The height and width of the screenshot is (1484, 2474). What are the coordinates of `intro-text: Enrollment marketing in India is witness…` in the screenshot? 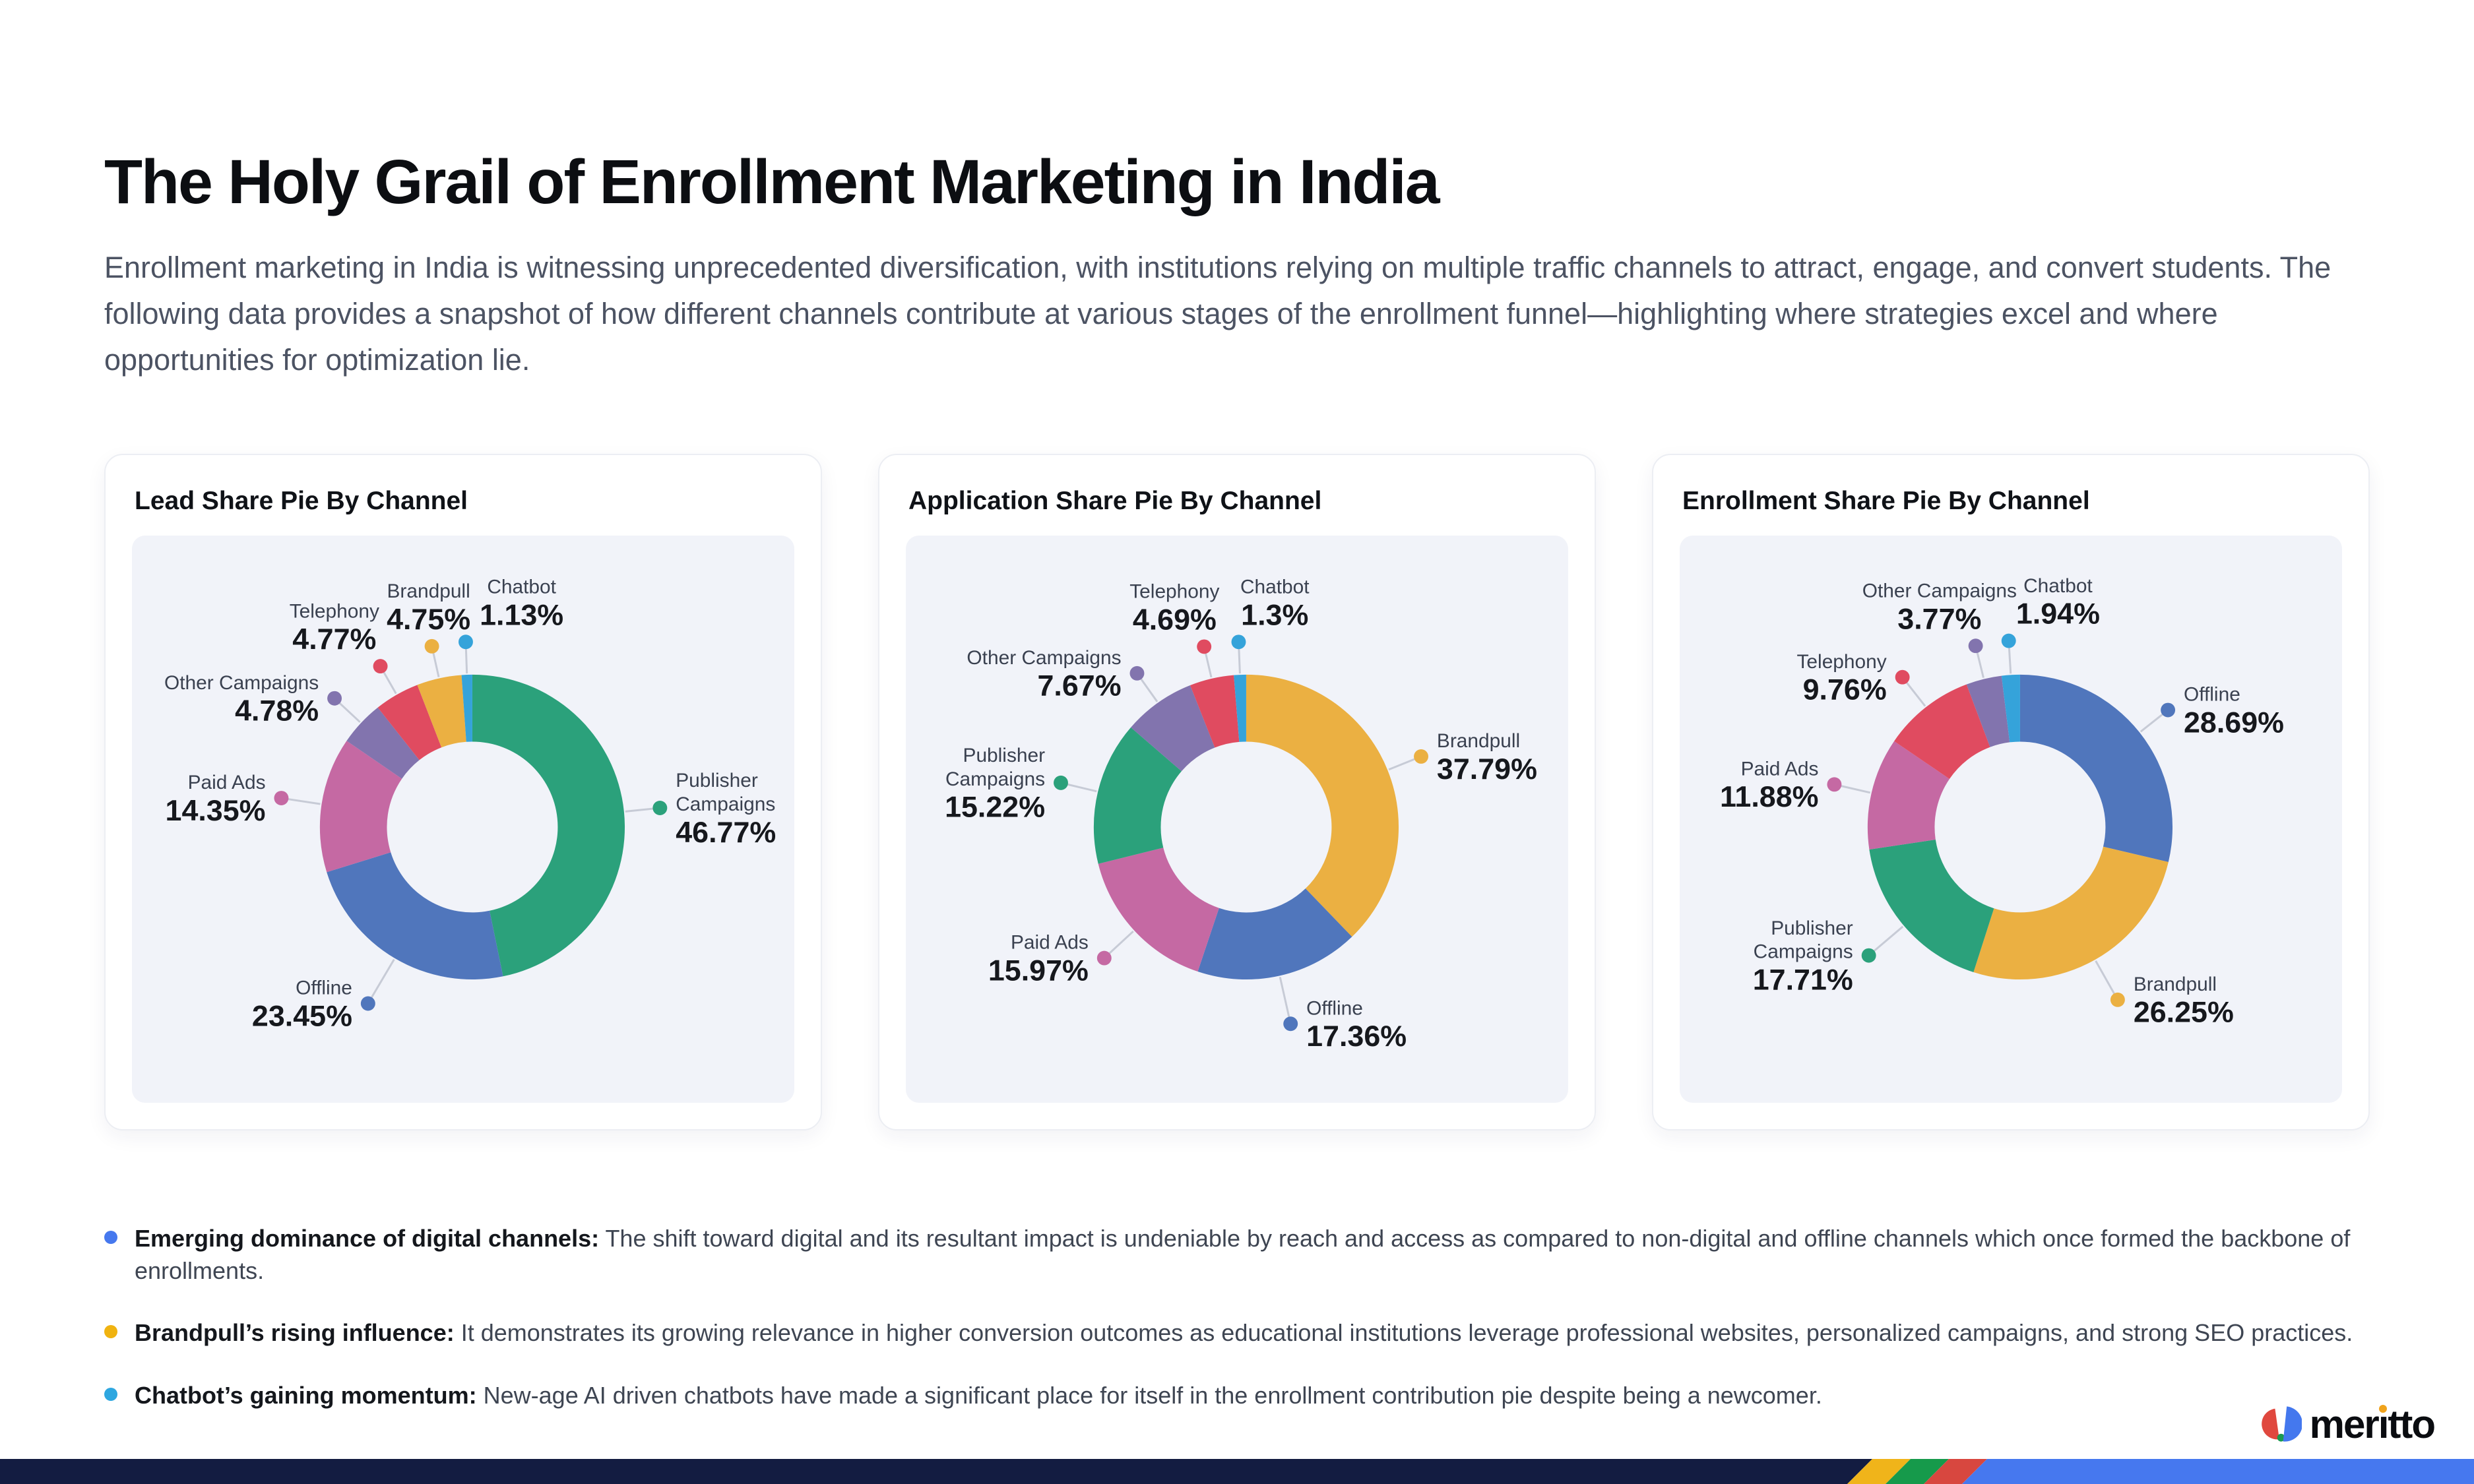 It's located at (1217, 314).